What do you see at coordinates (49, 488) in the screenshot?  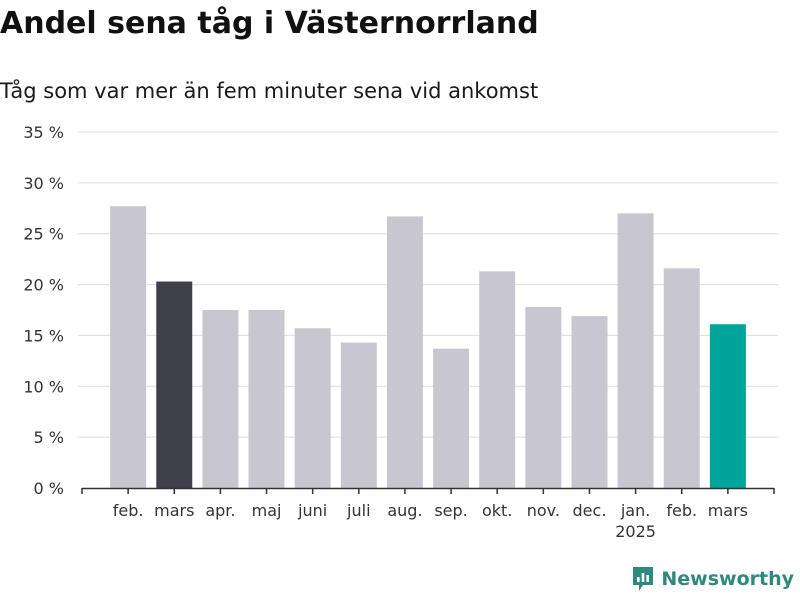 I see `y-tick-label: 0 %` at bounding box center [49, 488].